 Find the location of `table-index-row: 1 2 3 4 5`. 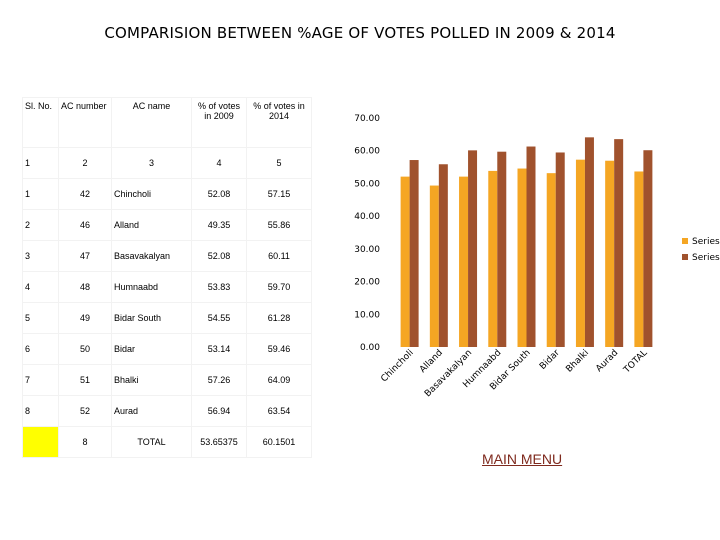

table-index-row: 1 2 3 4 5 is located at coordinates (167, 163).